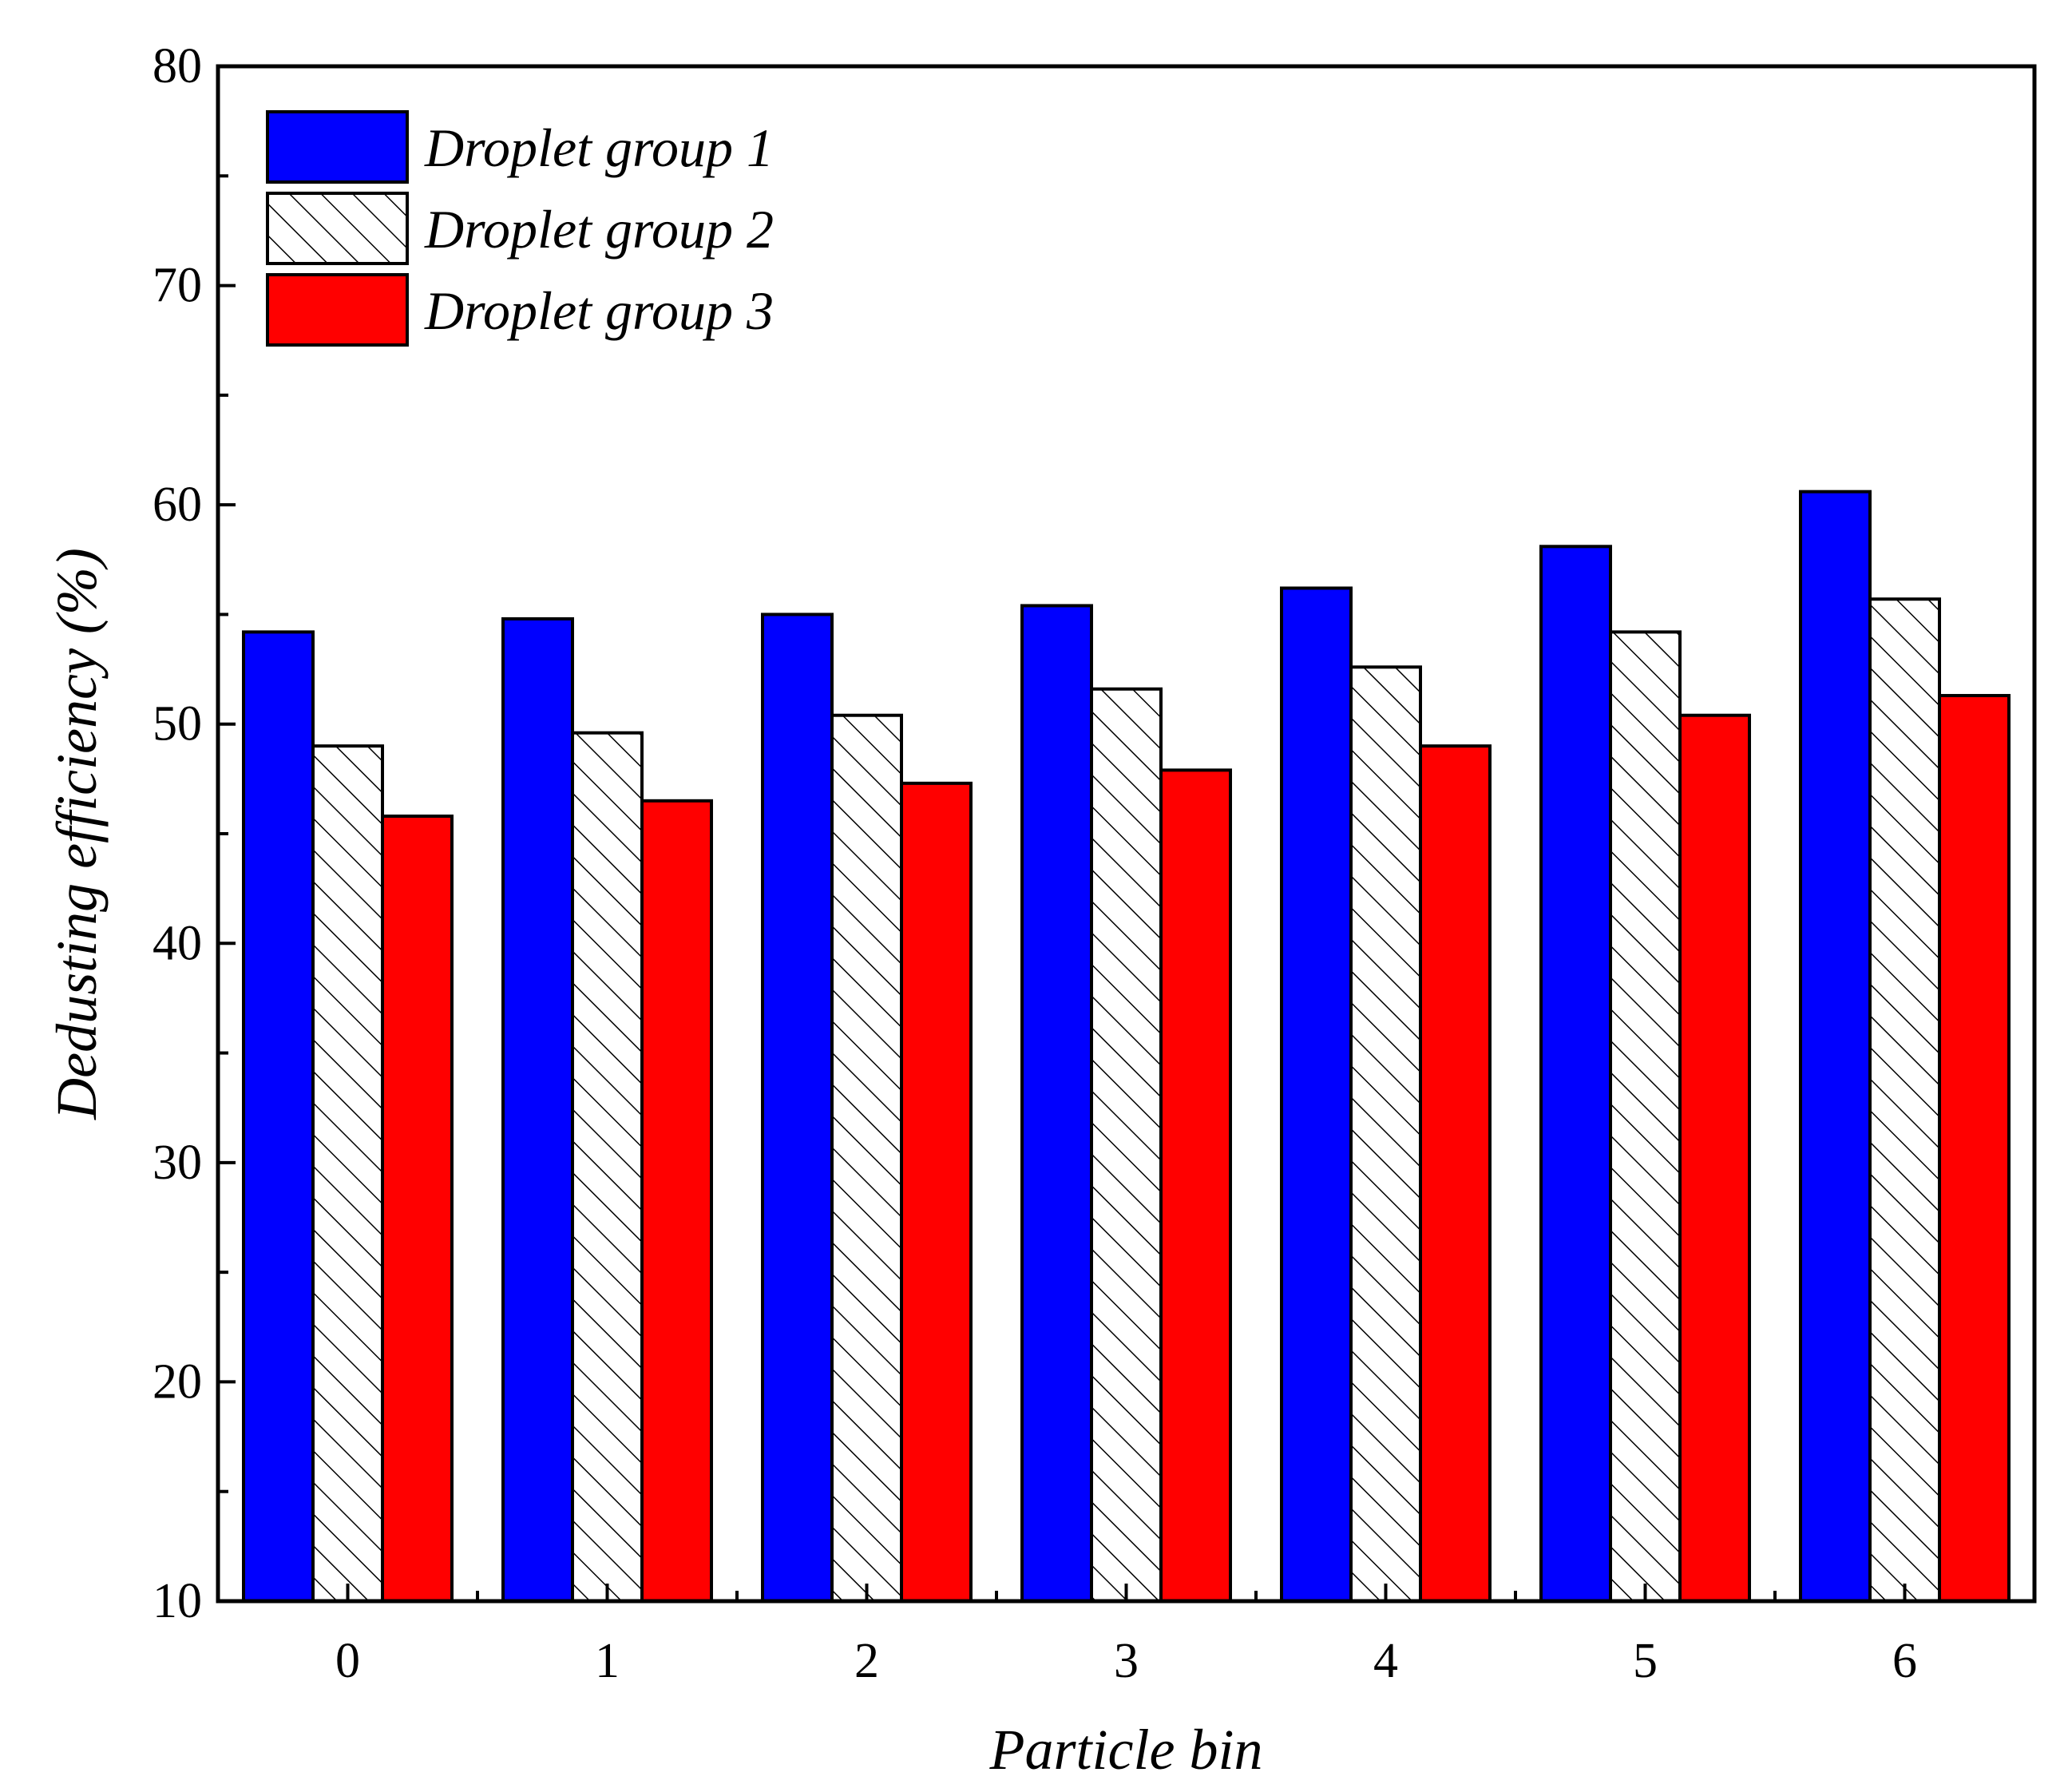 This screenshot has width=2068, height=1792. Describe the element at coordinates (177, 724) in the screenshot. I see `y-tick-label: 50` at that location.